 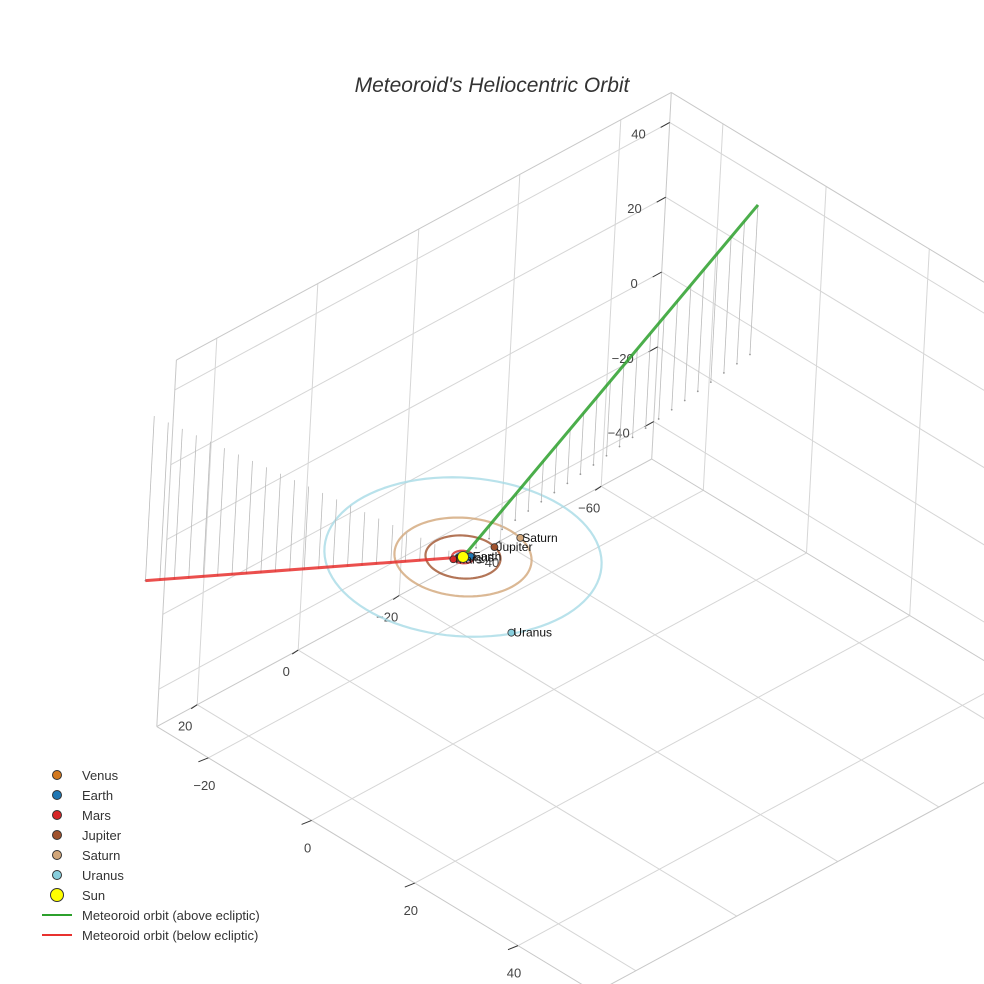 I want to click on legend-item: Meteoroid orbit (below ecliptic), so click(x=150, y=935).